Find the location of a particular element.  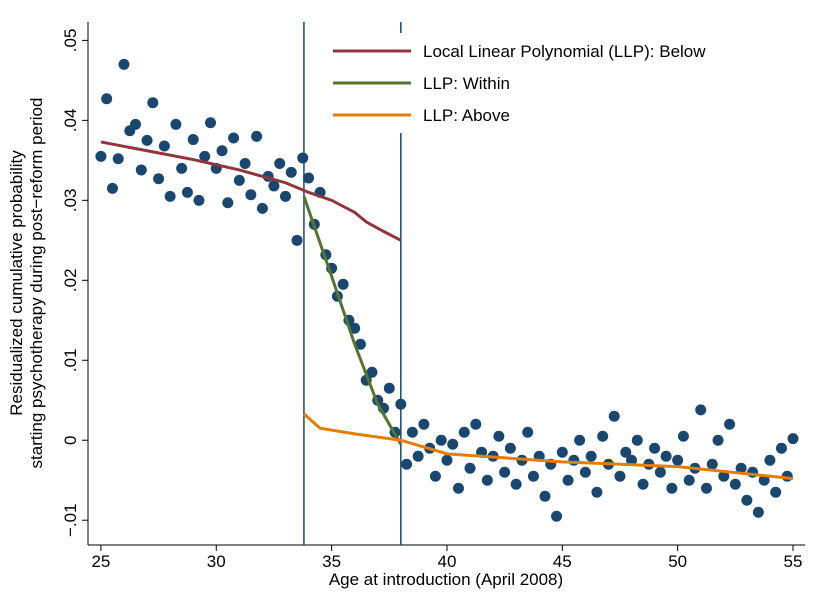

legend-label: LLP: Within is located at coordinates (466, 83).